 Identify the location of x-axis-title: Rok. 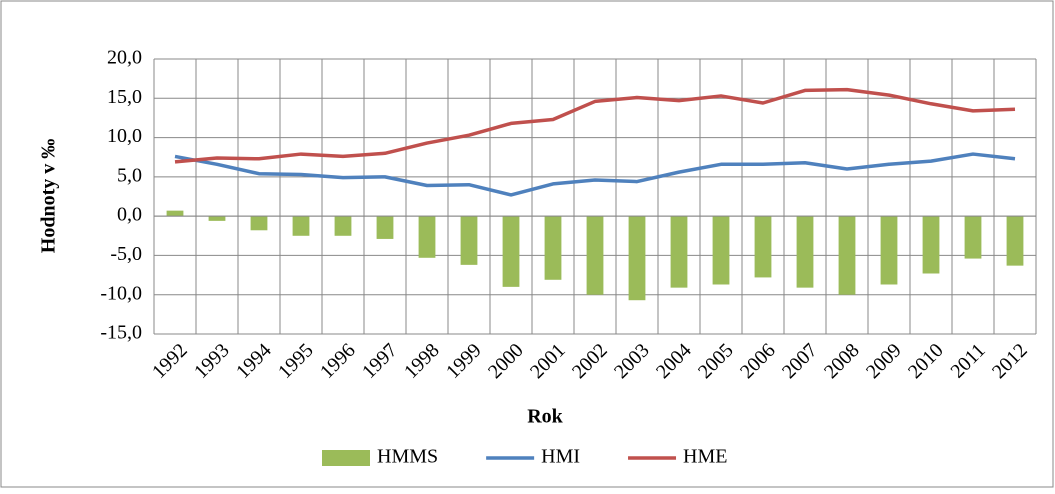
(545, 417).